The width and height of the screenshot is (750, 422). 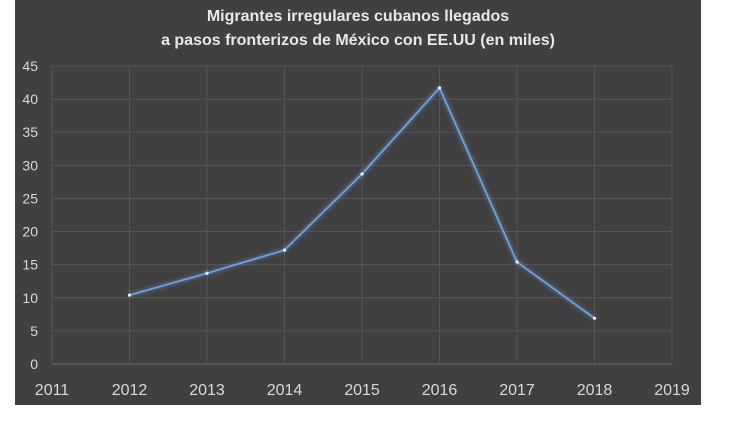 I want to click on x-tick-label: 2017, so click(x=517, y=390).